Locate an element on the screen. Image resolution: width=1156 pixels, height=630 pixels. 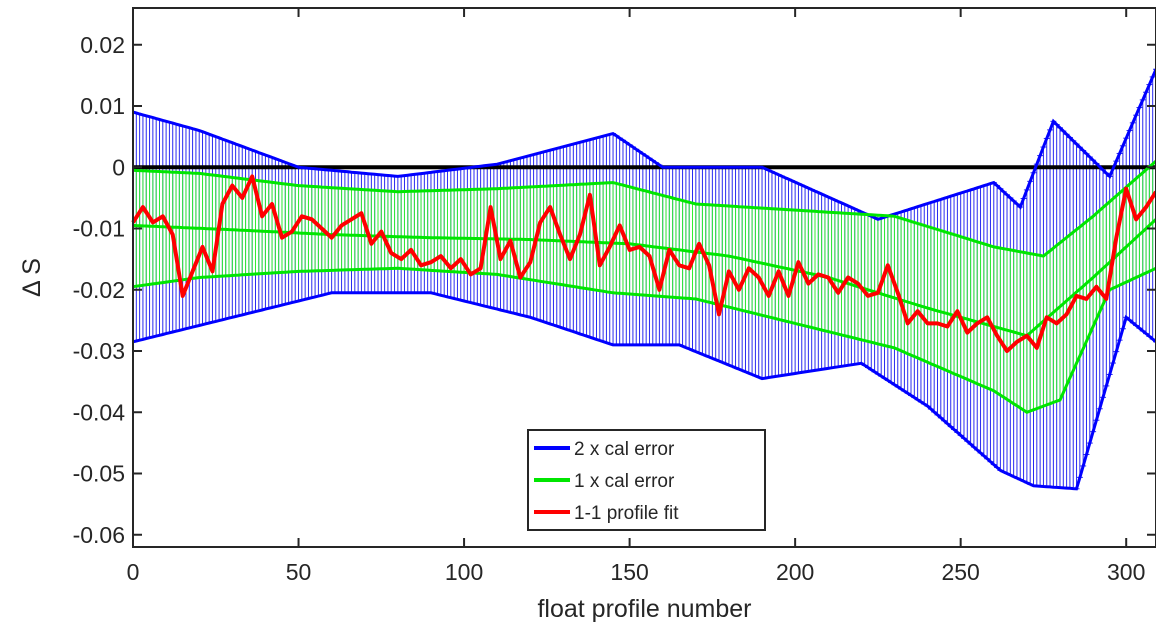
y-tick-label: -0.05 is located at coordinates (99, 474).